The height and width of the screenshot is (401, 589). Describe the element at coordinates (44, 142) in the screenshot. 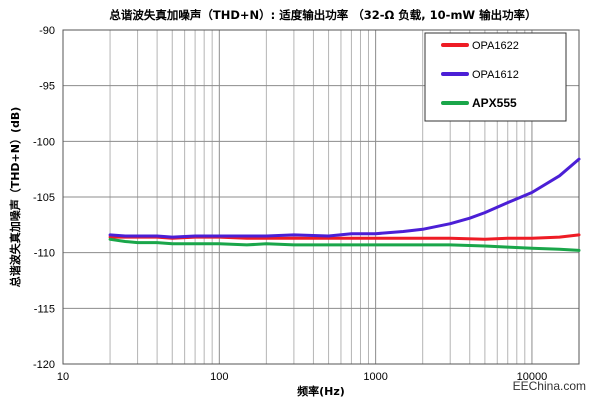

I see `y-tick-label: -100` at that location.